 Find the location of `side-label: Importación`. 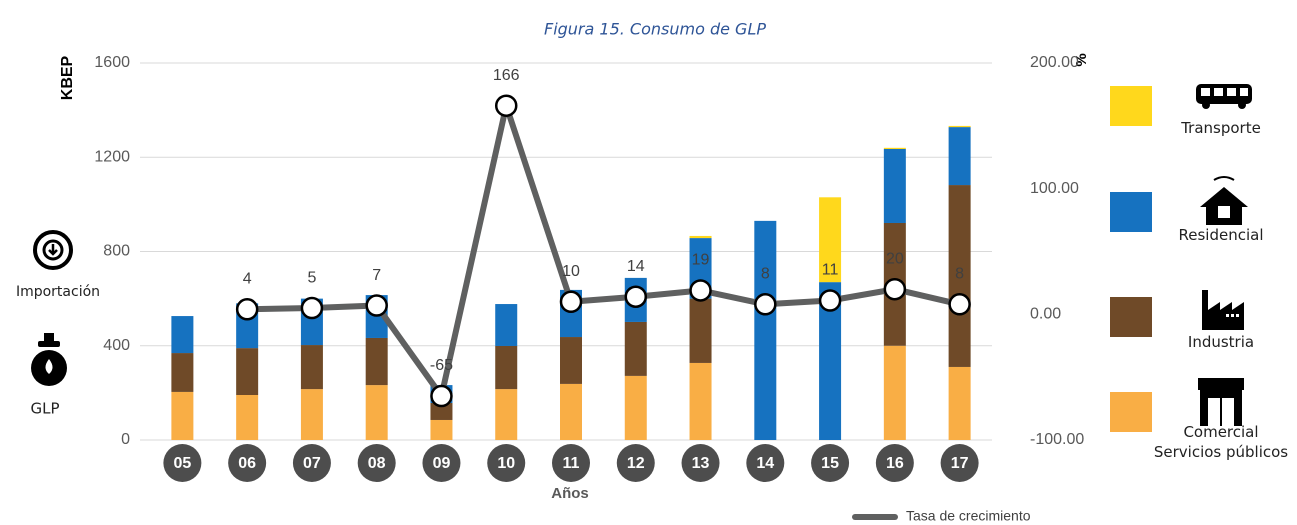

side-label: Importación is located at coordinates (58, 292).